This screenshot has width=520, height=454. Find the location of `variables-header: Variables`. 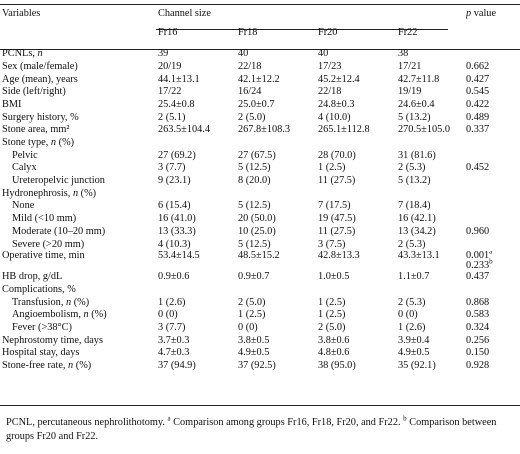

variables-header: Variables is located at coordinates (21, 13).